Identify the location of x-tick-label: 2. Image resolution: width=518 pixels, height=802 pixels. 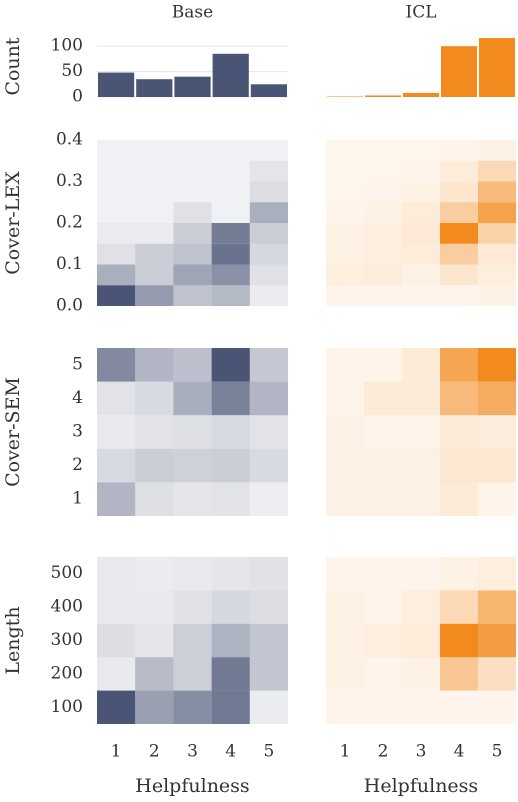
(383, 752).